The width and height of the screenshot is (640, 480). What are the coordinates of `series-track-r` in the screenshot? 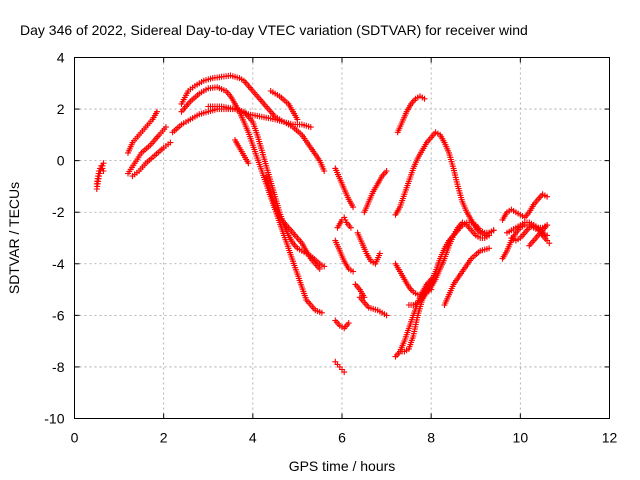 It's located at (368, 248).